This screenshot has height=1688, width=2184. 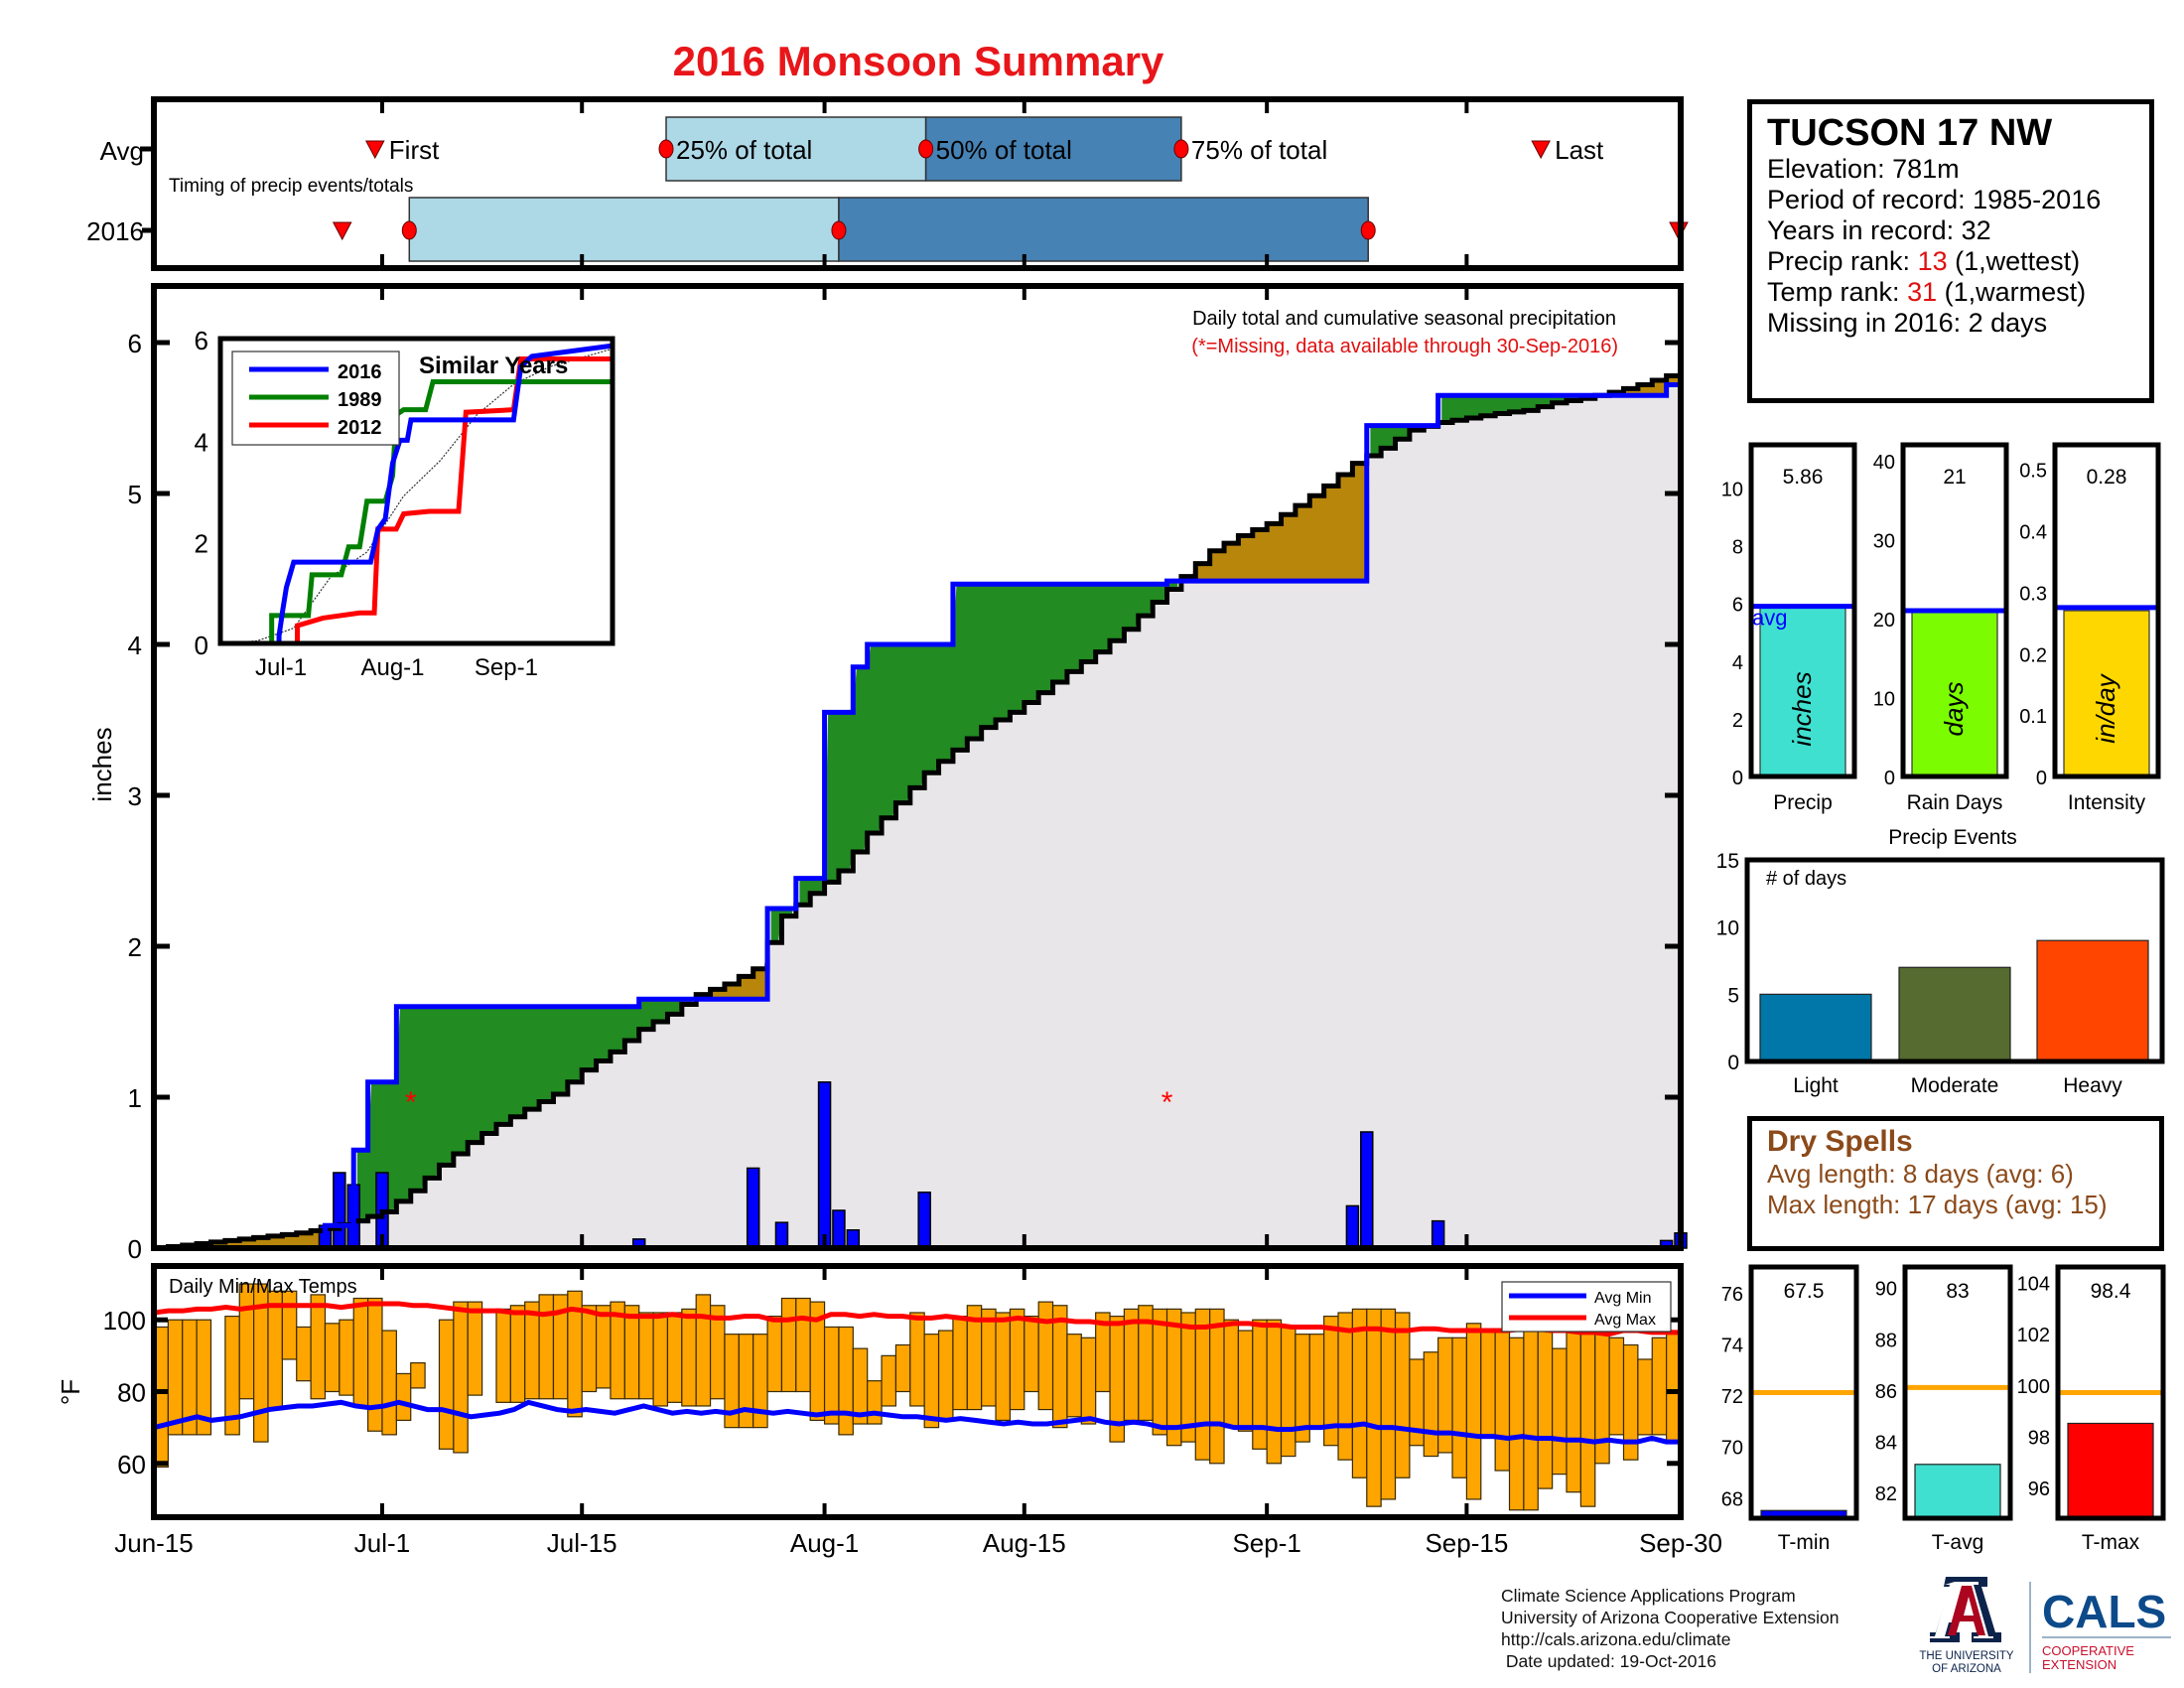 What do you see at coordinates (135, 645) in the screenshot?
I see `precip-ytick-label: 4` at bounding box center [135, 645].